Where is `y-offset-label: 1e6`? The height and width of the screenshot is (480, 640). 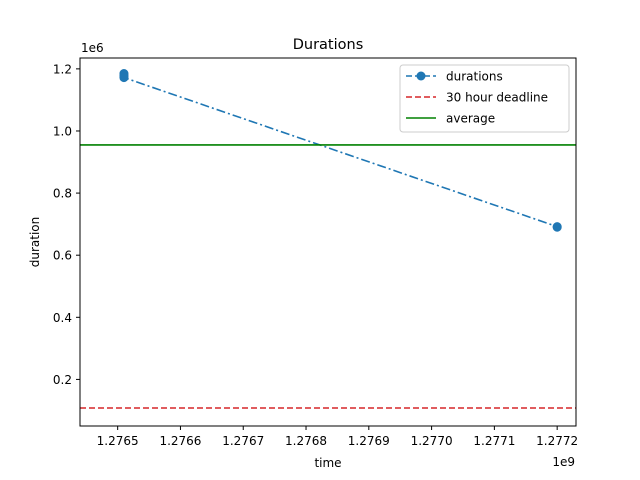 y-offset-label: 1e6 is located at coordinates (92, 48).